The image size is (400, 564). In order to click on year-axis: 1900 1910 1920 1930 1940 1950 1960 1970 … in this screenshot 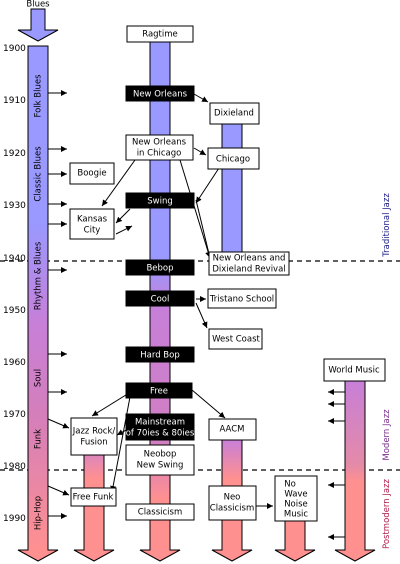, I will do `click(14, 284)`.